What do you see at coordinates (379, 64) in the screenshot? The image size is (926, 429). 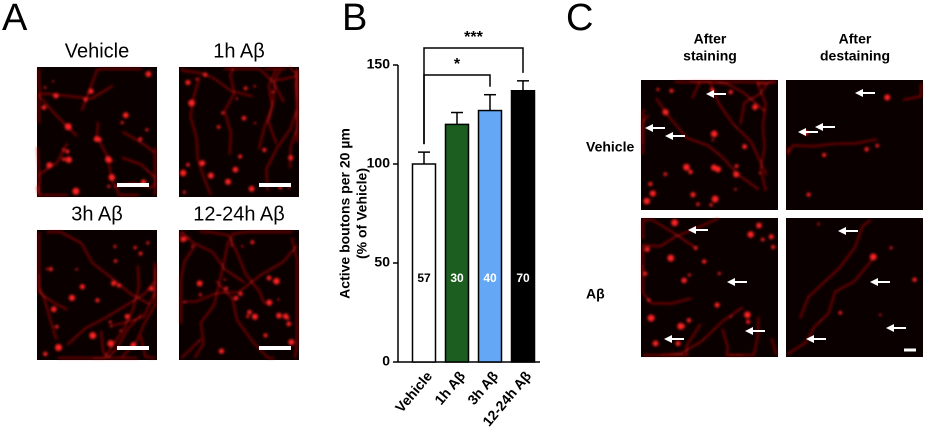 I see `y-tick-label: 150` at bounding box center [379, 64].